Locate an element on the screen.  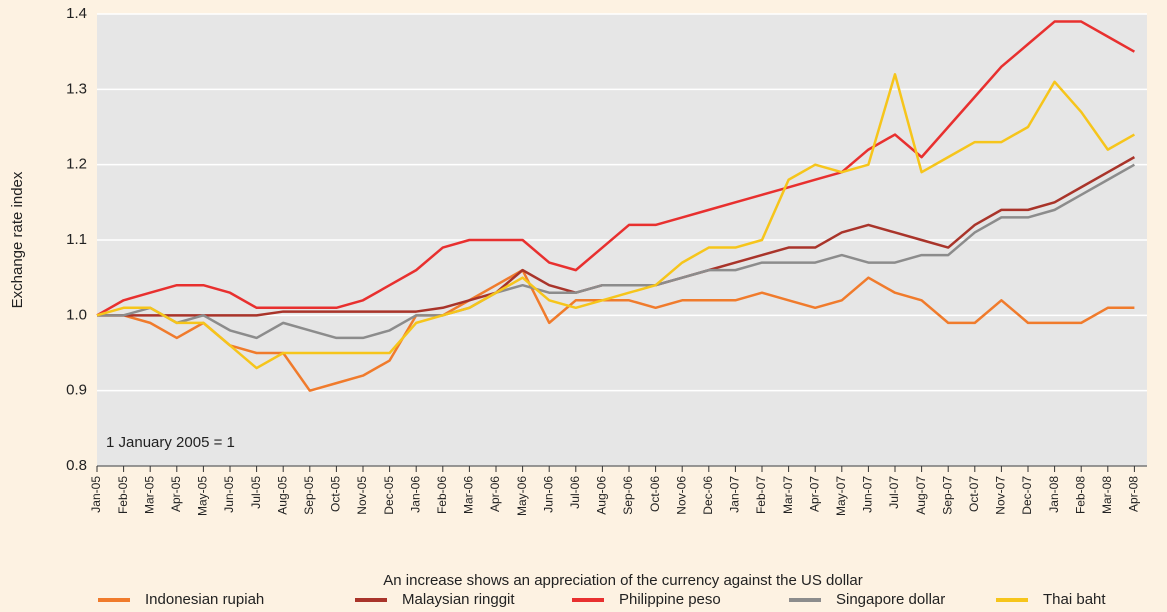
x-tick-label: Oct-07 is located at coordinates (974, 494).